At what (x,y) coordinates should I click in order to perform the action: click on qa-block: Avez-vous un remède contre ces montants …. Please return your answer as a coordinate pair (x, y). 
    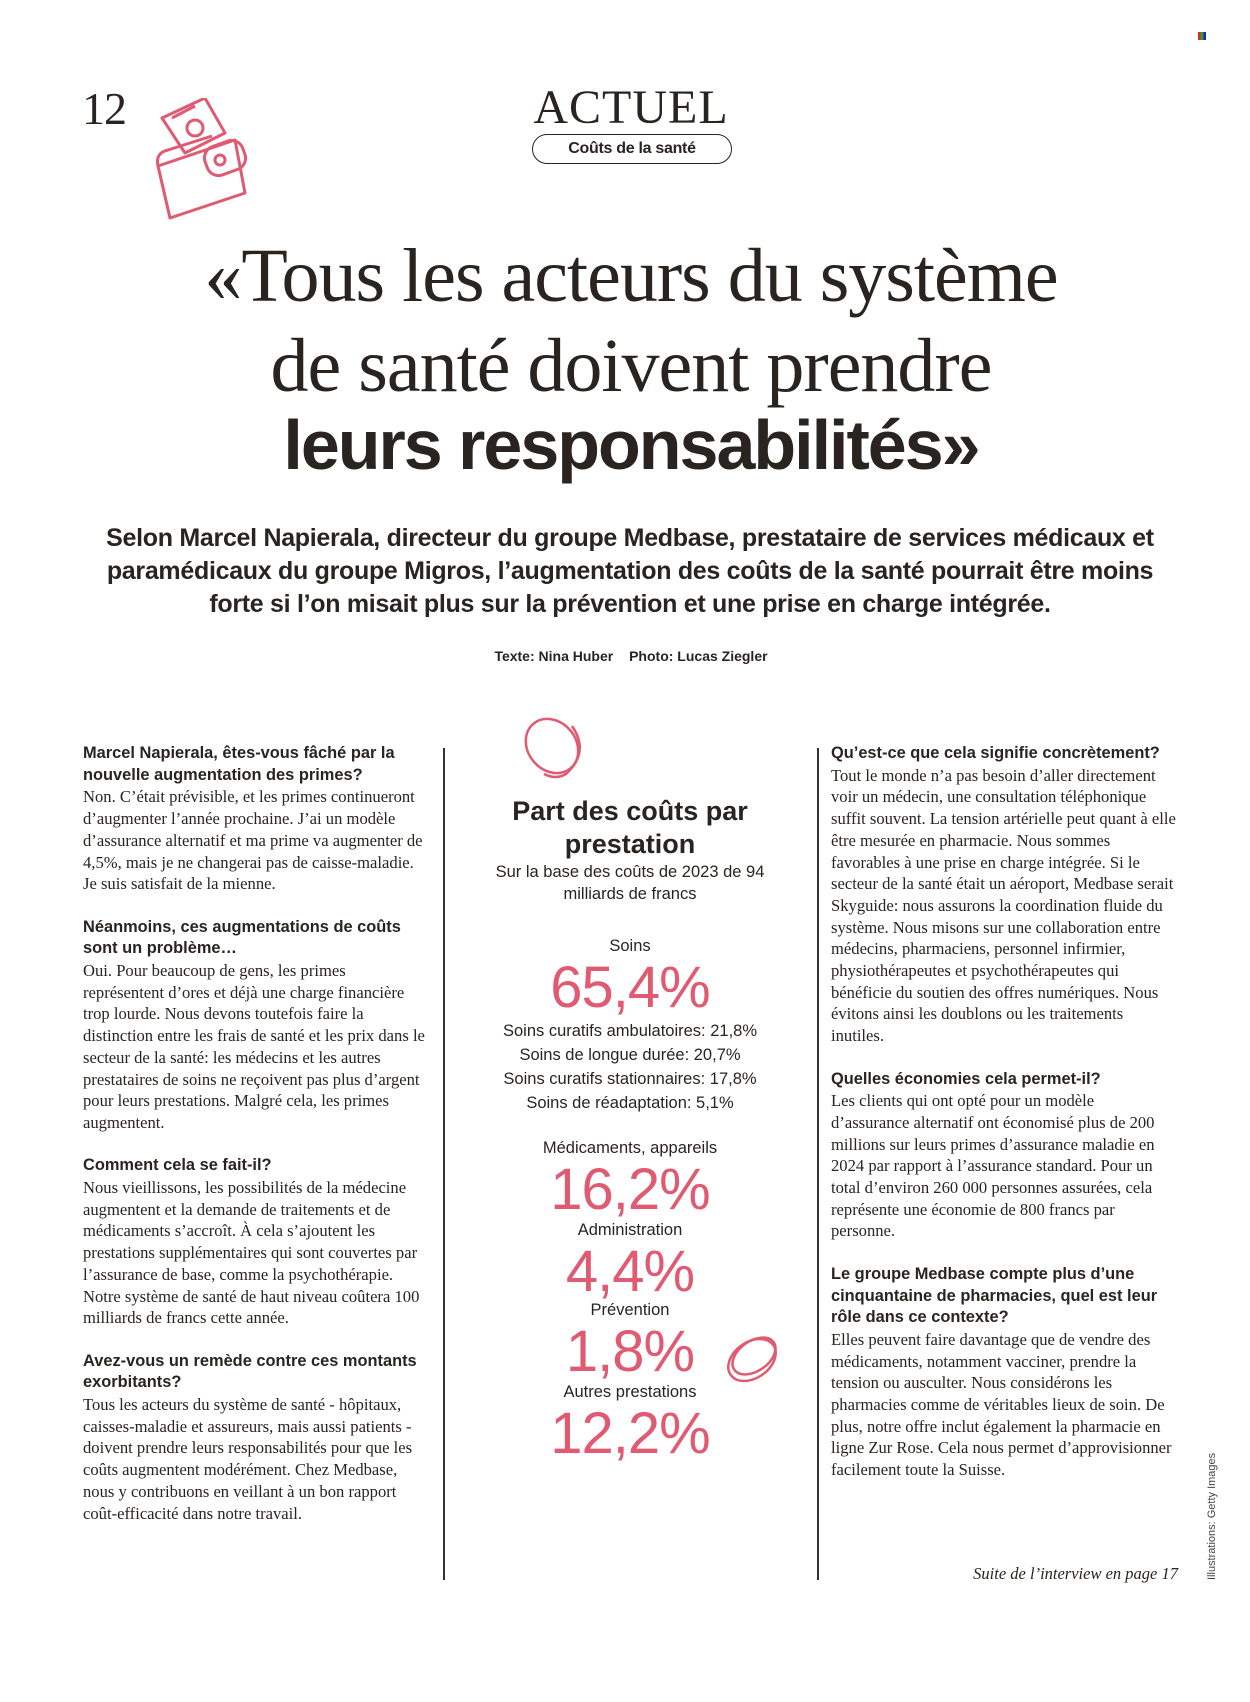
    Looking at the image, I should click on (255, 1438).